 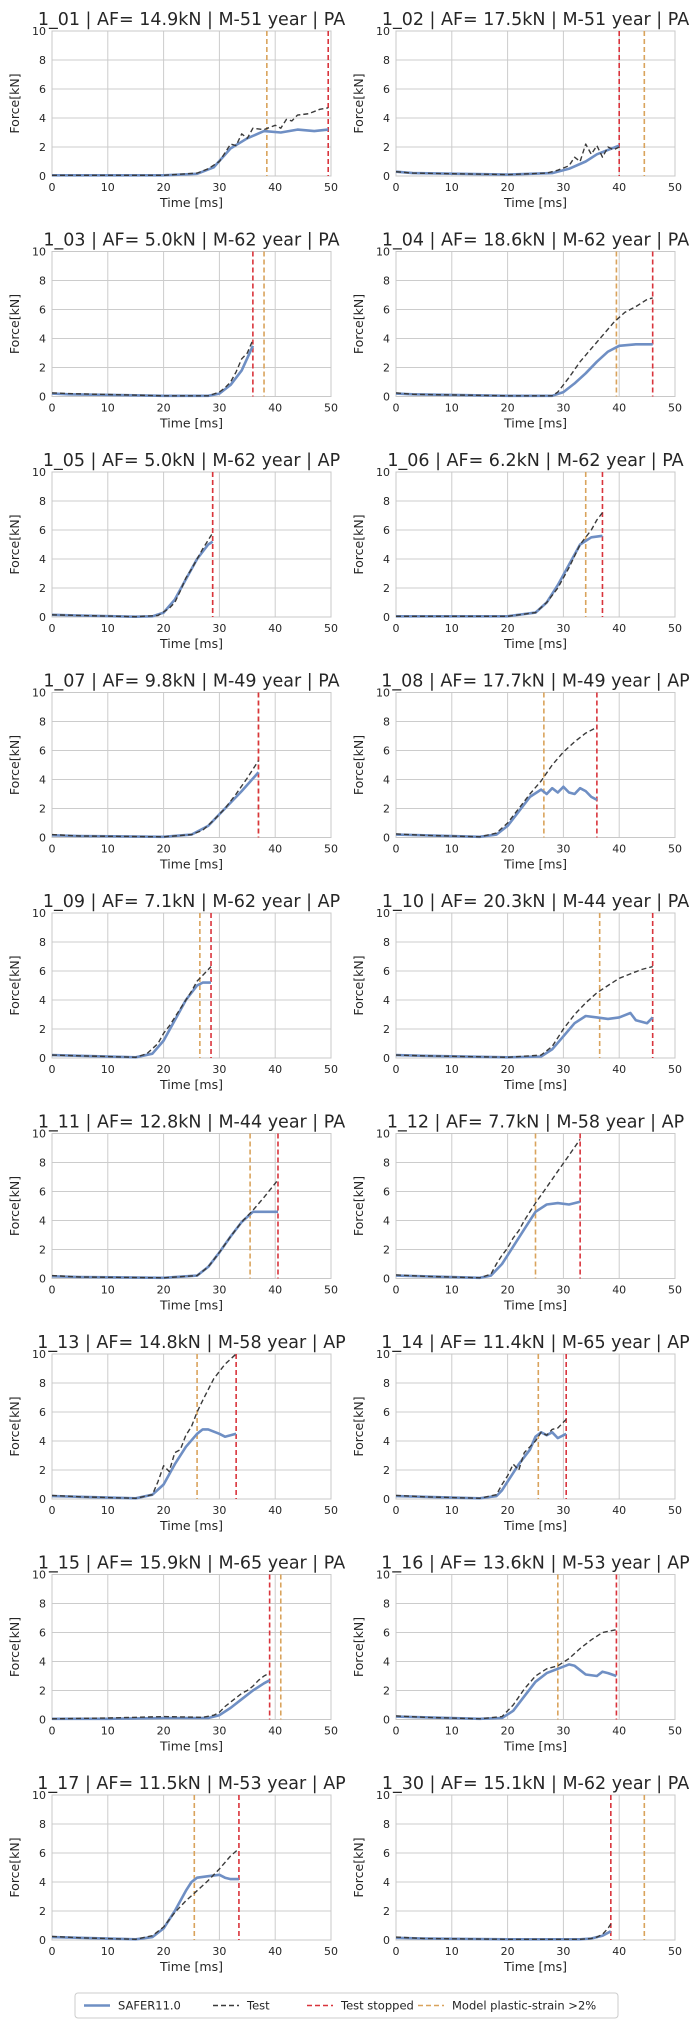 I want to click on legend-box, so click(x=346, y=2005).